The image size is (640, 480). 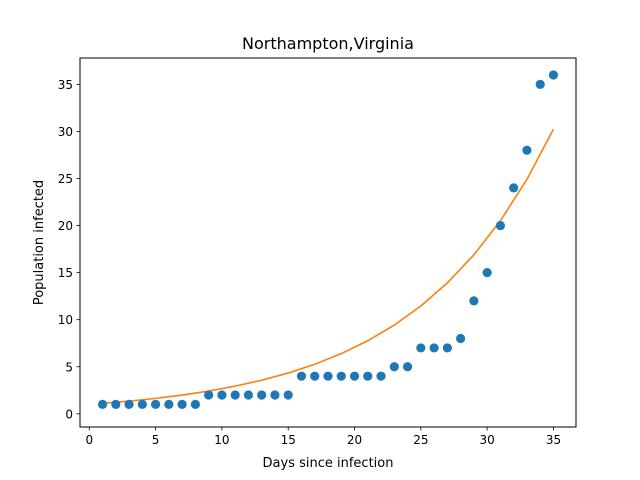 What do you see at coordinates (65, 273) in the screenshot?
I see `y-tick-label: 15` at bounding box center [65, 273].